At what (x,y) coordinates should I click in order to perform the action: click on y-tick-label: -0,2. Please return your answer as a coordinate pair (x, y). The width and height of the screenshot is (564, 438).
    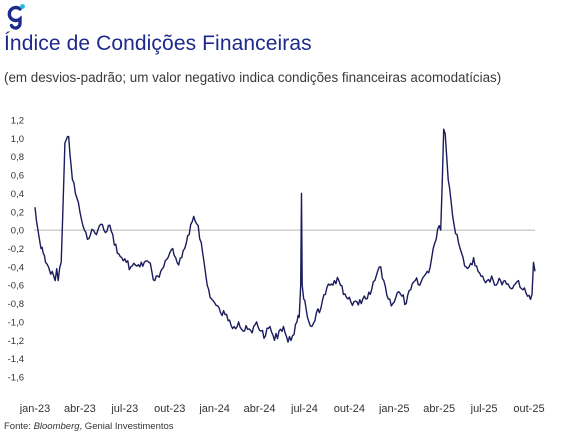
    Looking at the image, I should click on (16, 249).